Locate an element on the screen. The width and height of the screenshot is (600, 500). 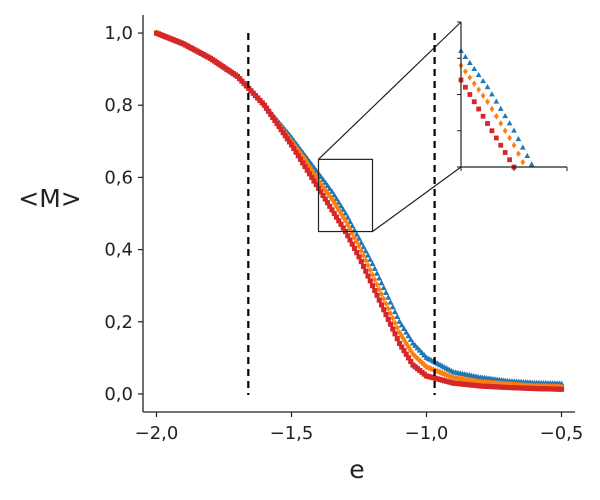
zoom-box is located at coordinates (345, 195).